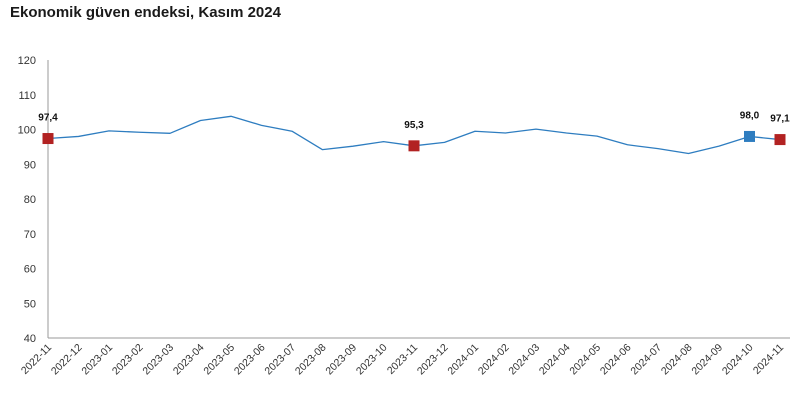 This screenshot has height=400, width=800. What do you see at coordinates (27, 96) in the screenshot?
I see `y-tick-label: 110` at bounding box center [27, 96].